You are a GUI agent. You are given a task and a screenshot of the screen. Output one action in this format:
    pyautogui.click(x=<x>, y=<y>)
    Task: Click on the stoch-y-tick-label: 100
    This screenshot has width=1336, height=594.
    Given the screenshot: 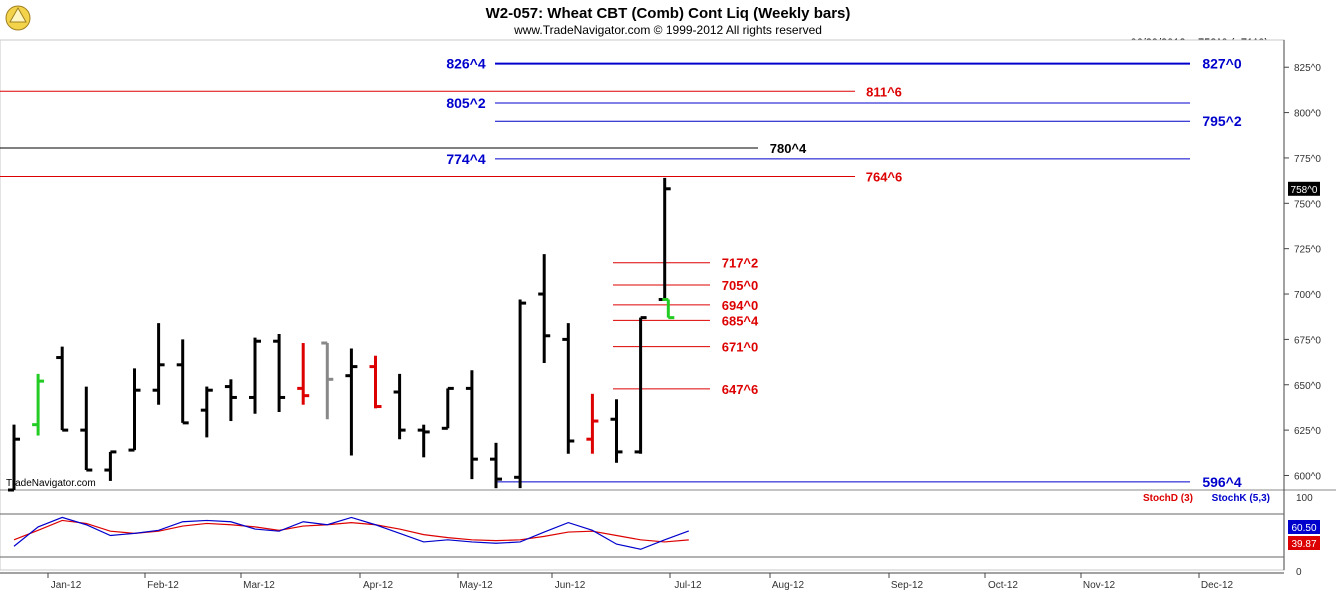 What is the action you would take?
    pyautogui.click(x=1304, y=498)
    